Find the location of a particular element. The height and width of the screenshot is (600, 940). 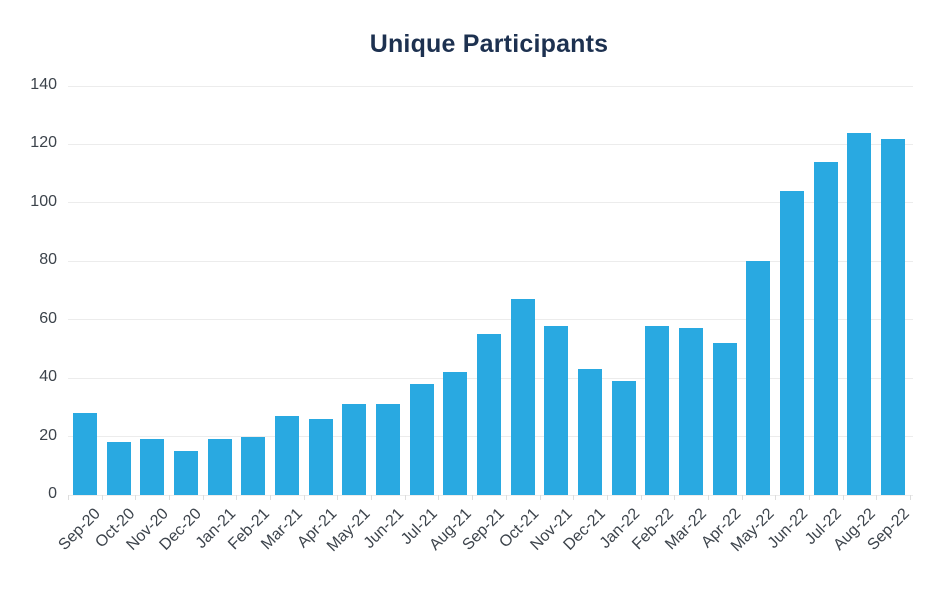

chart-title: Unique Participants is located at coordinates (489, 44).